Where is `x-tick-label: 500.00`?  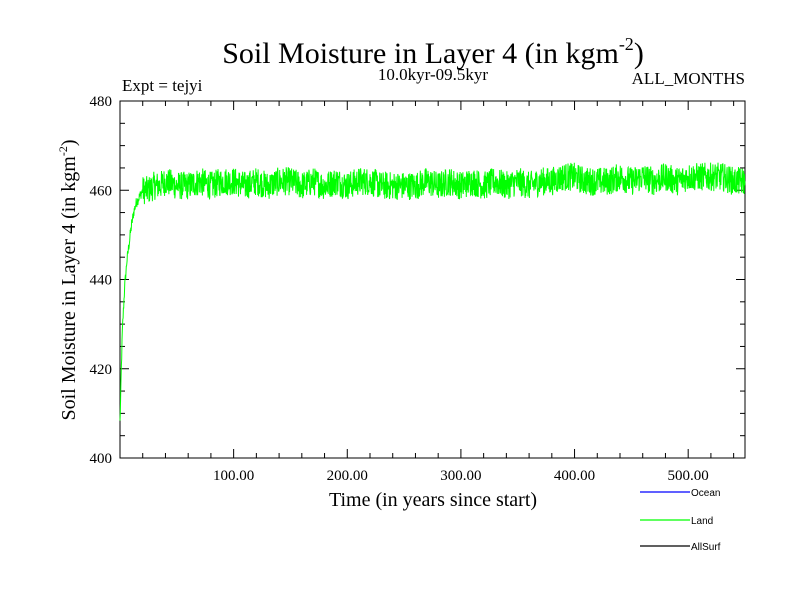 x-tick-label: 500.00 is located at coordinates (688, 476).